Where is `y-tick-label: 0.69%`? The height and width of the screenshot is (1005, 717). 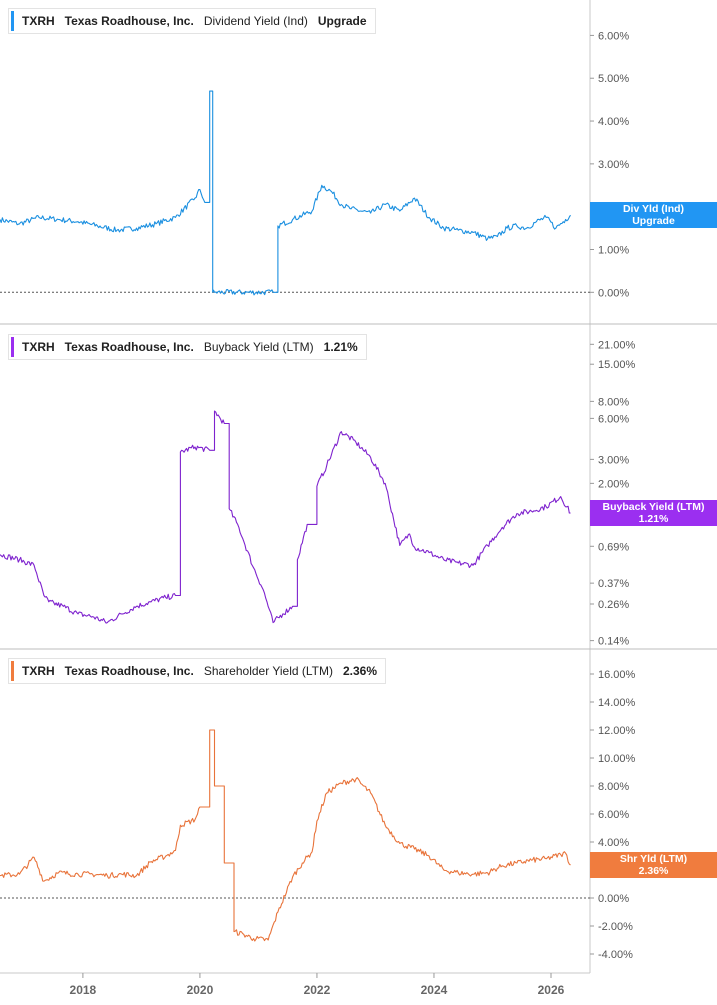
y-tick-label: 0.69% is located at coordinates (613, 547).